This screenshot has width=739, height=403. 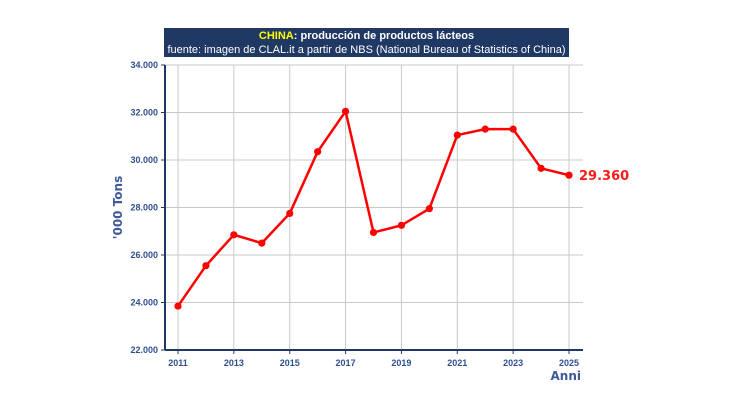 What do you see at coordinates (457, 363) in the screenshot?
I see `x-tick-label: 2021` at bounding box center [457, 363].